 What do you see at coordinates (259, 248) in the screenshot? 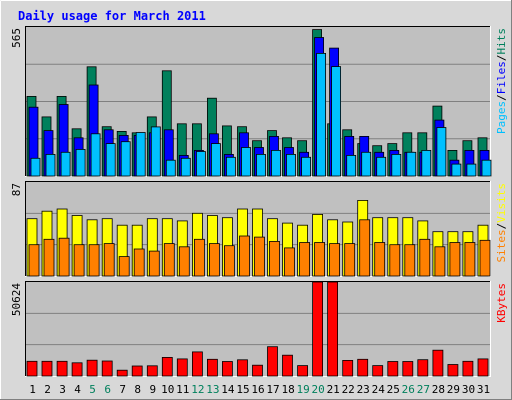
I see `series-sites` at bounding box center [259, 248].